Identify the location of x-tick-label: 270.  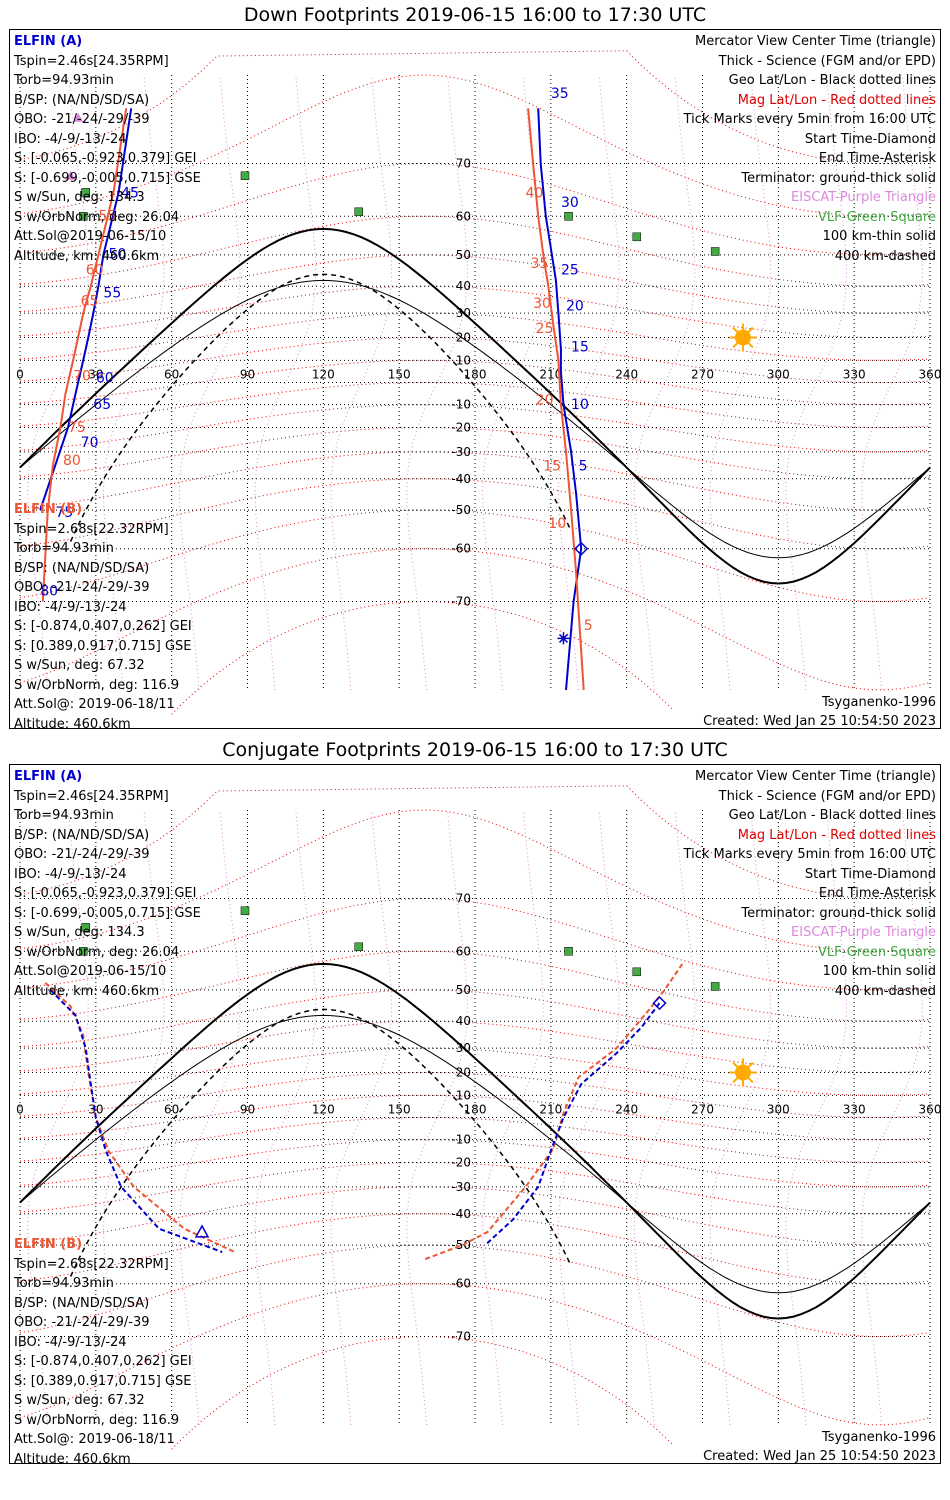
(702, 375).